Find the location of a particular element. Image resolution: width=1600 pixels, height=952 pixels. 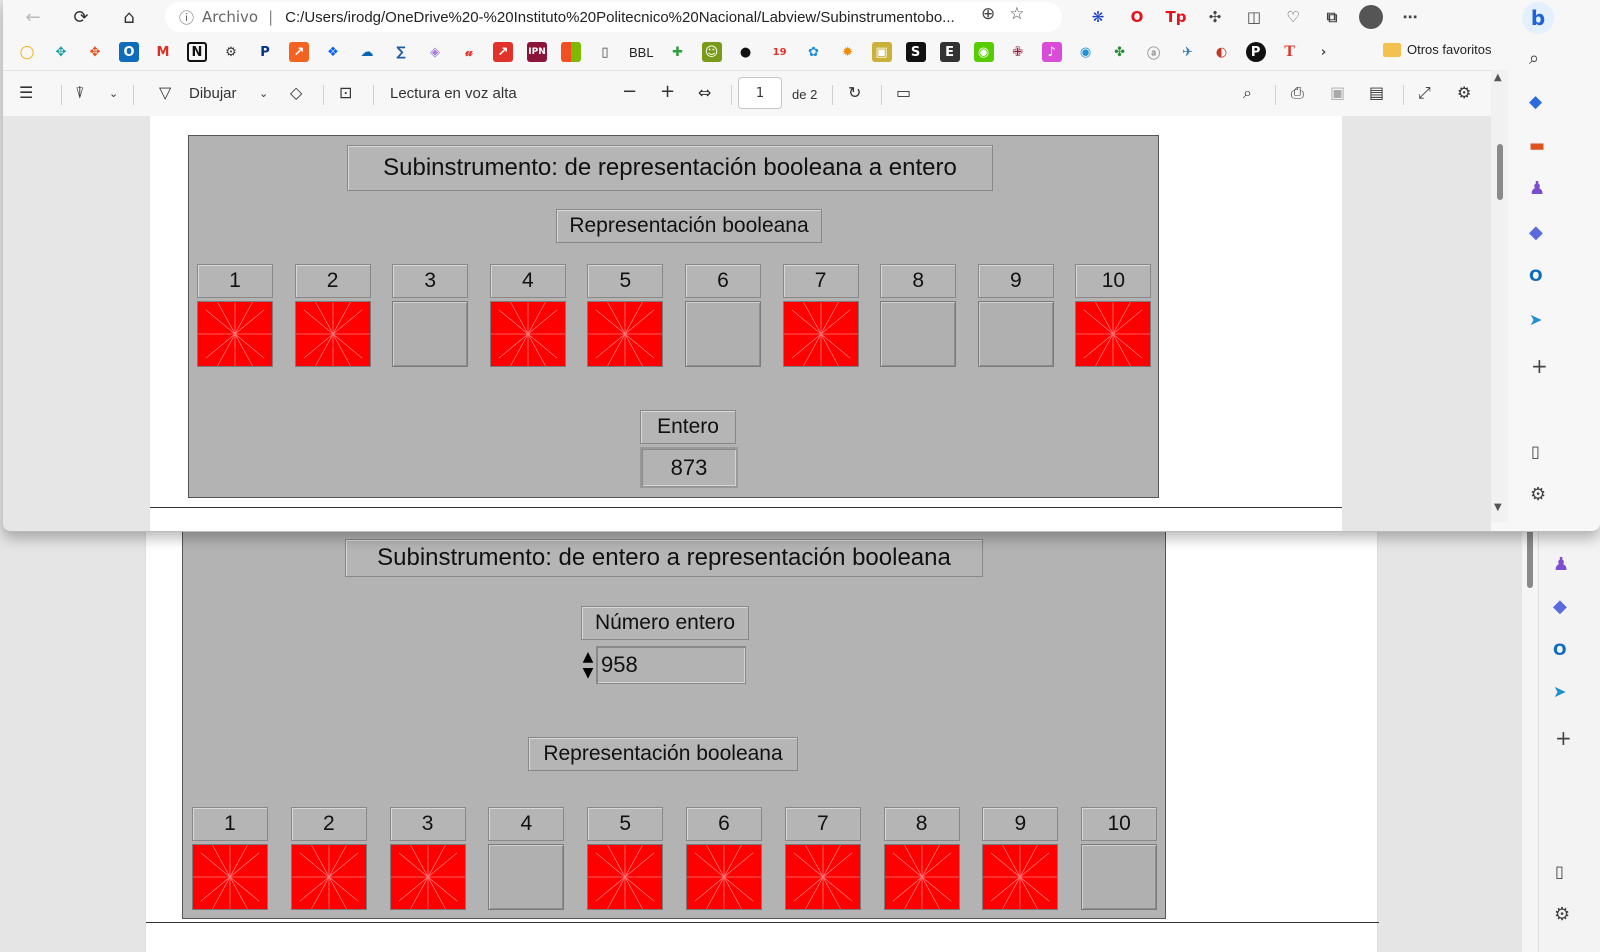

more-bookmarks-chevron-icon: › is located at coordinates (1323, 52).